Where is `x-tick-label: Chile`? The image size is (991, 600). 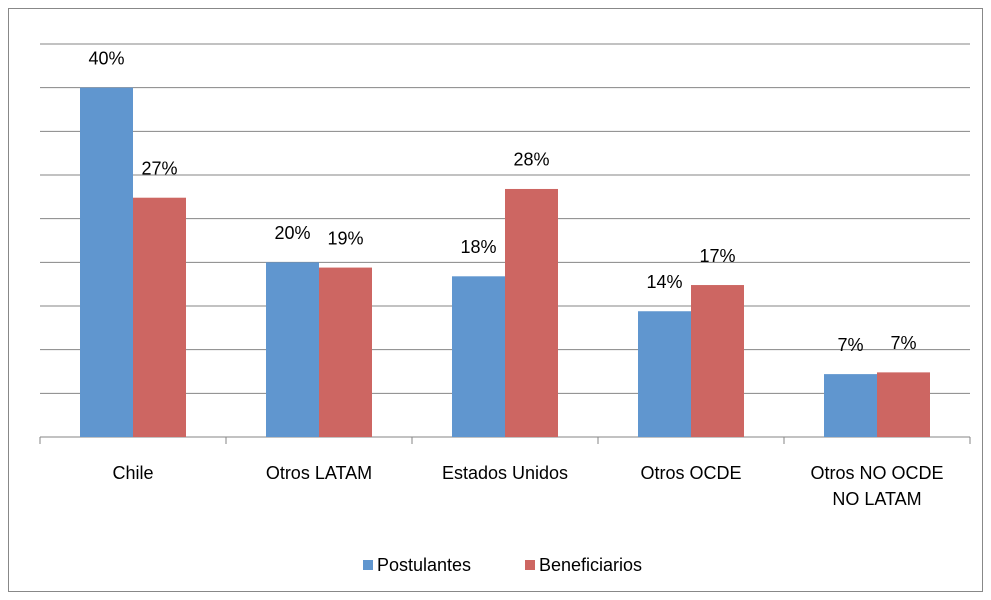 x-tick-label: Chile is located at coordinates (133, 473).